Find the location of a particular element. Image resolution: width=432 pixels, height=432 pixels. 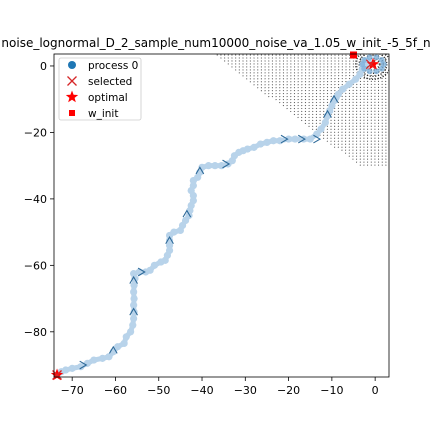

selected-marker is located at coordinates (370, 64).